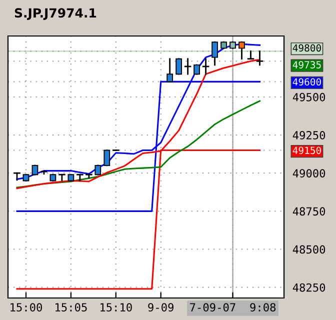 The image size is (336, 320). Describe the element at coordinates (306, 82) in the screenshot. I see `y-tick-label: 49600` at that location.